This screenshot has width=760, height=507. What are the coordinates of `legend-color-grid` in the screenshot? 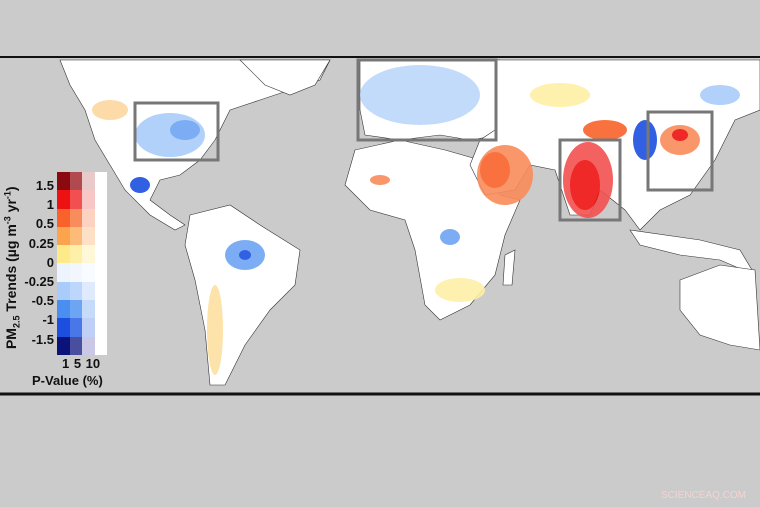 It's located at (82, 263).